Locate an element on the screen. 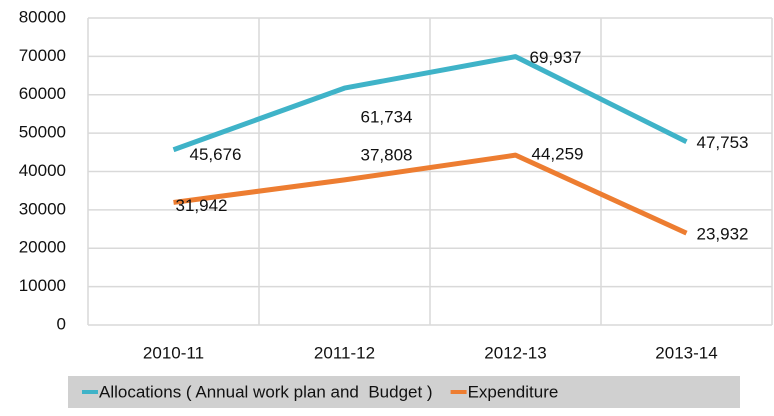 This screenshot has width=774, height=416. data-label: 47,753 is located at coordinates (723, 142).